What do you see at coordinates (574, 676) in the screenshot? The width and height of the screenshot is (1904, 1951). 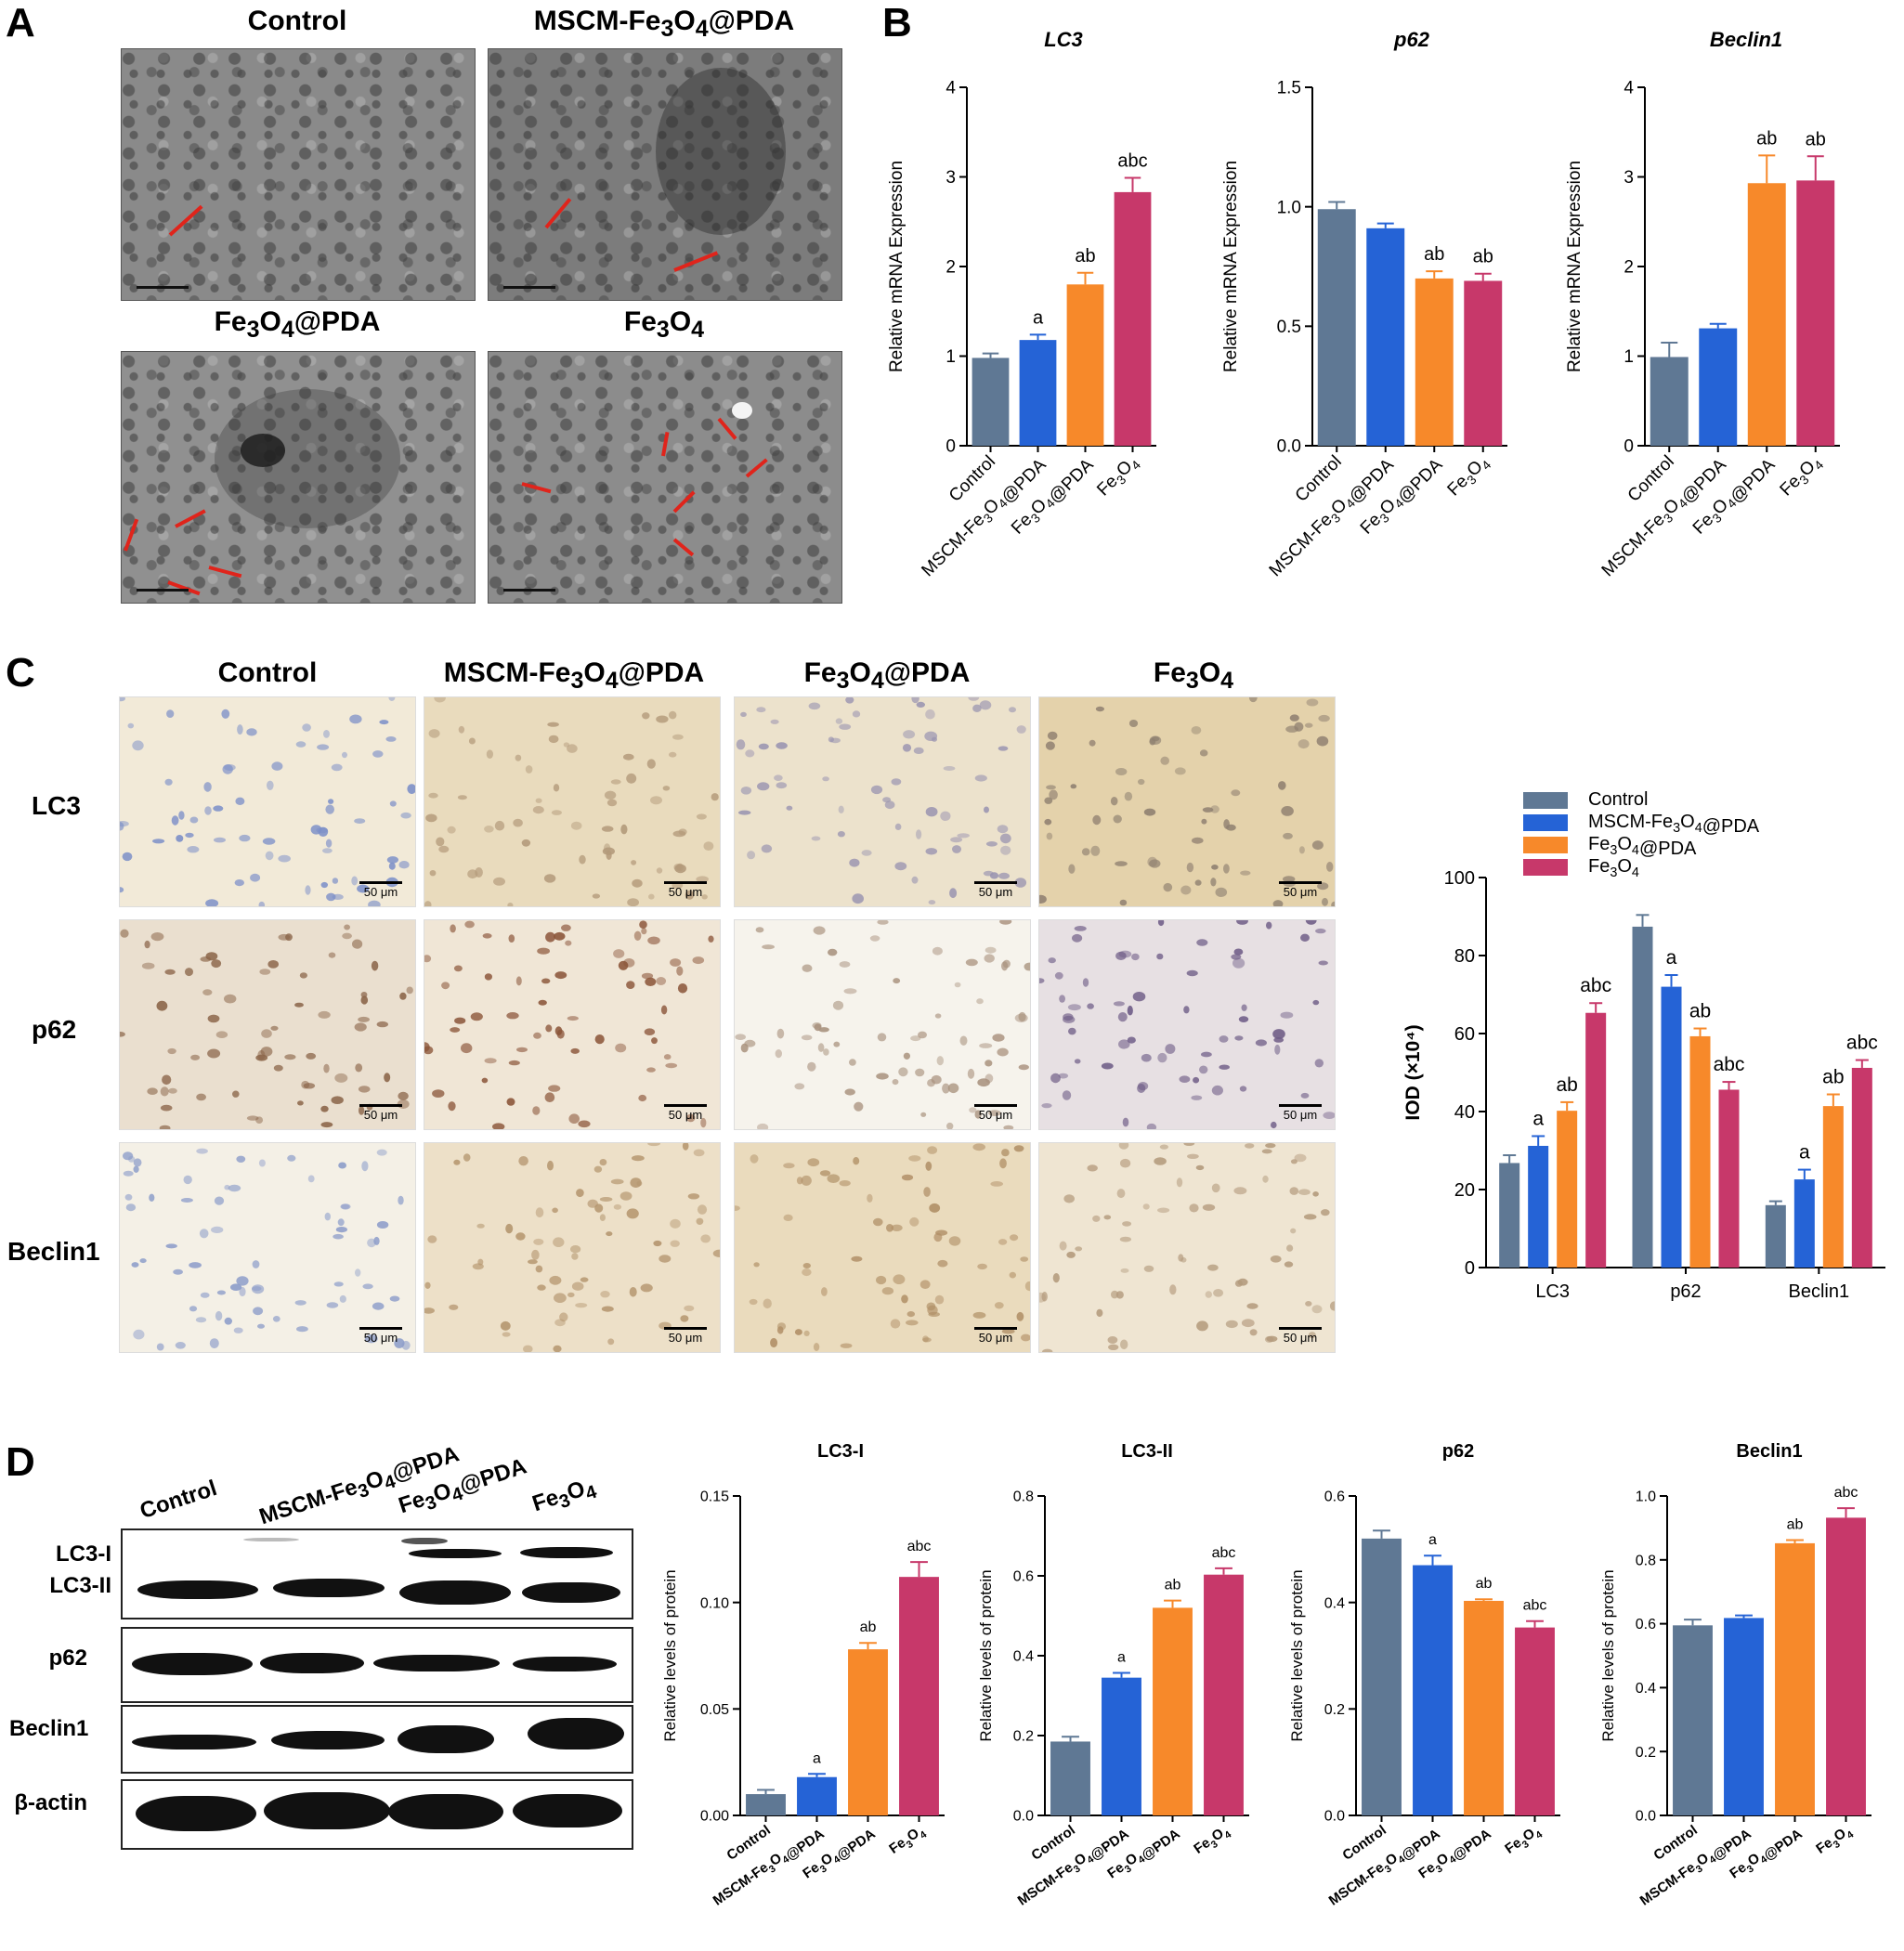 I see `ihc-col-title-mscm: MSCM-Fe3O4@PDA` at bounding box center [574, 676].